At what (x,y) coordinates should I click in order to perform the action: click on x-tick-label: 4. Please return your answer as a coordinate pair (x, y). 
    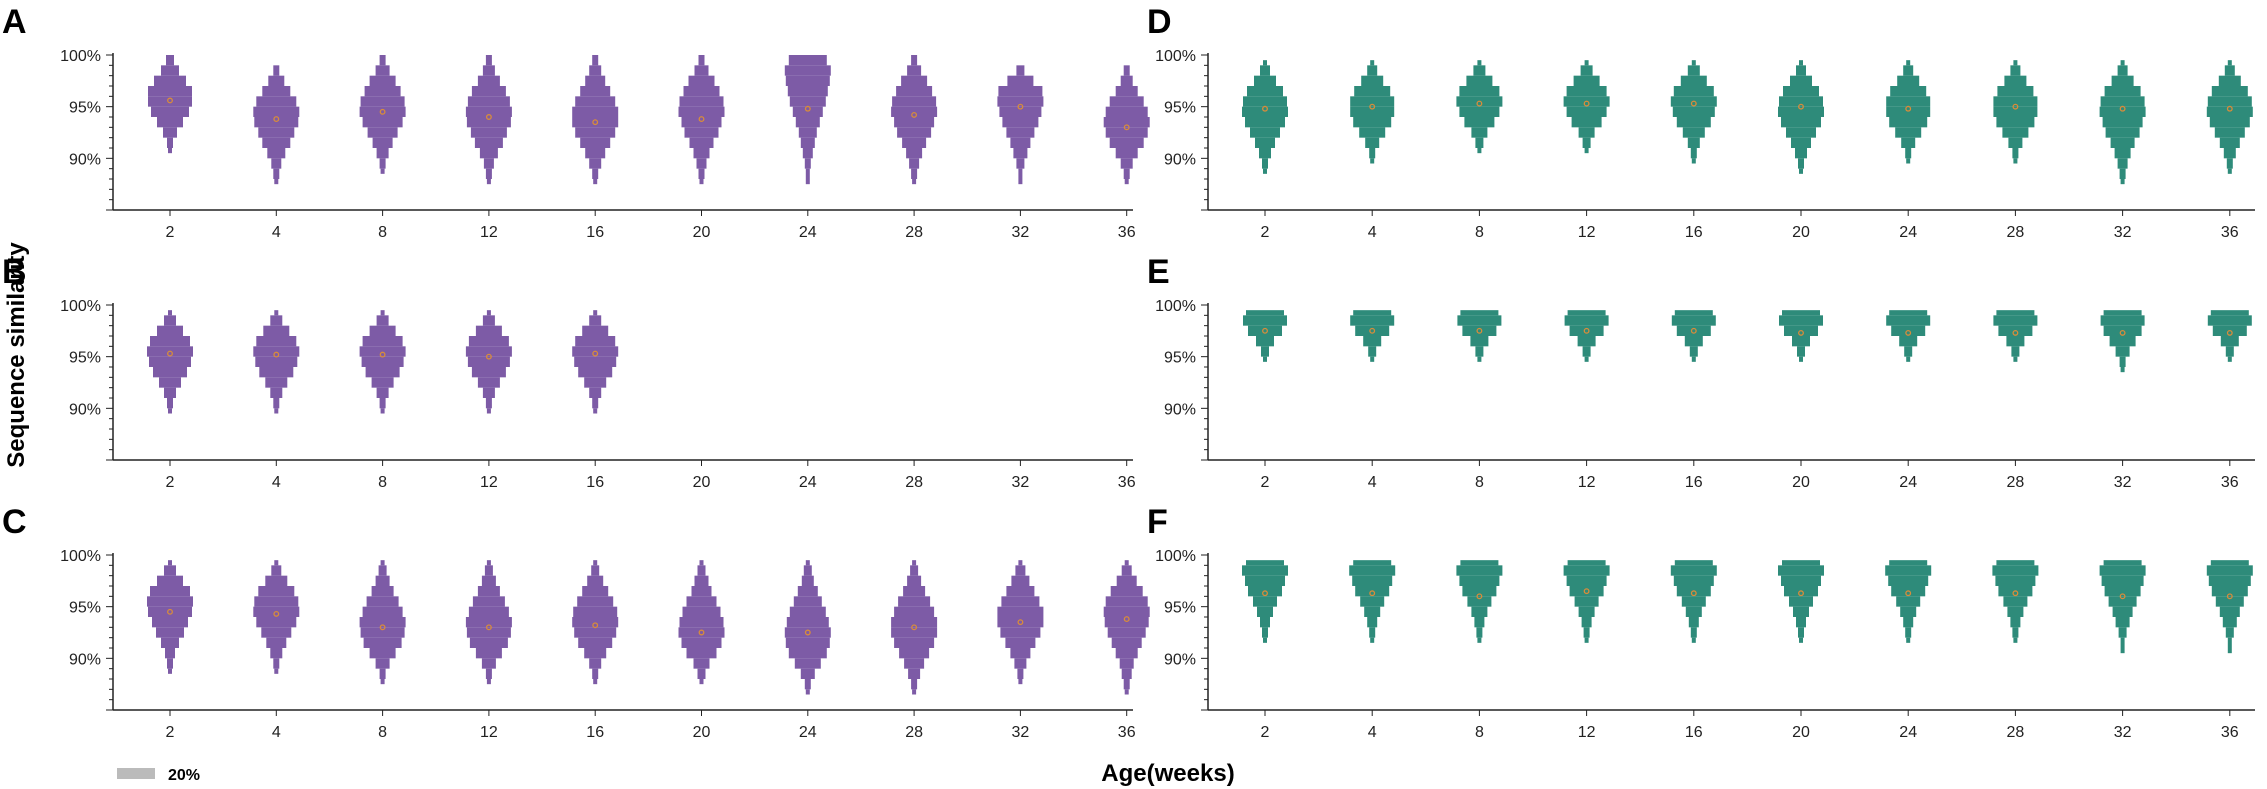
    Looking at the image, I should click on (276, 732).